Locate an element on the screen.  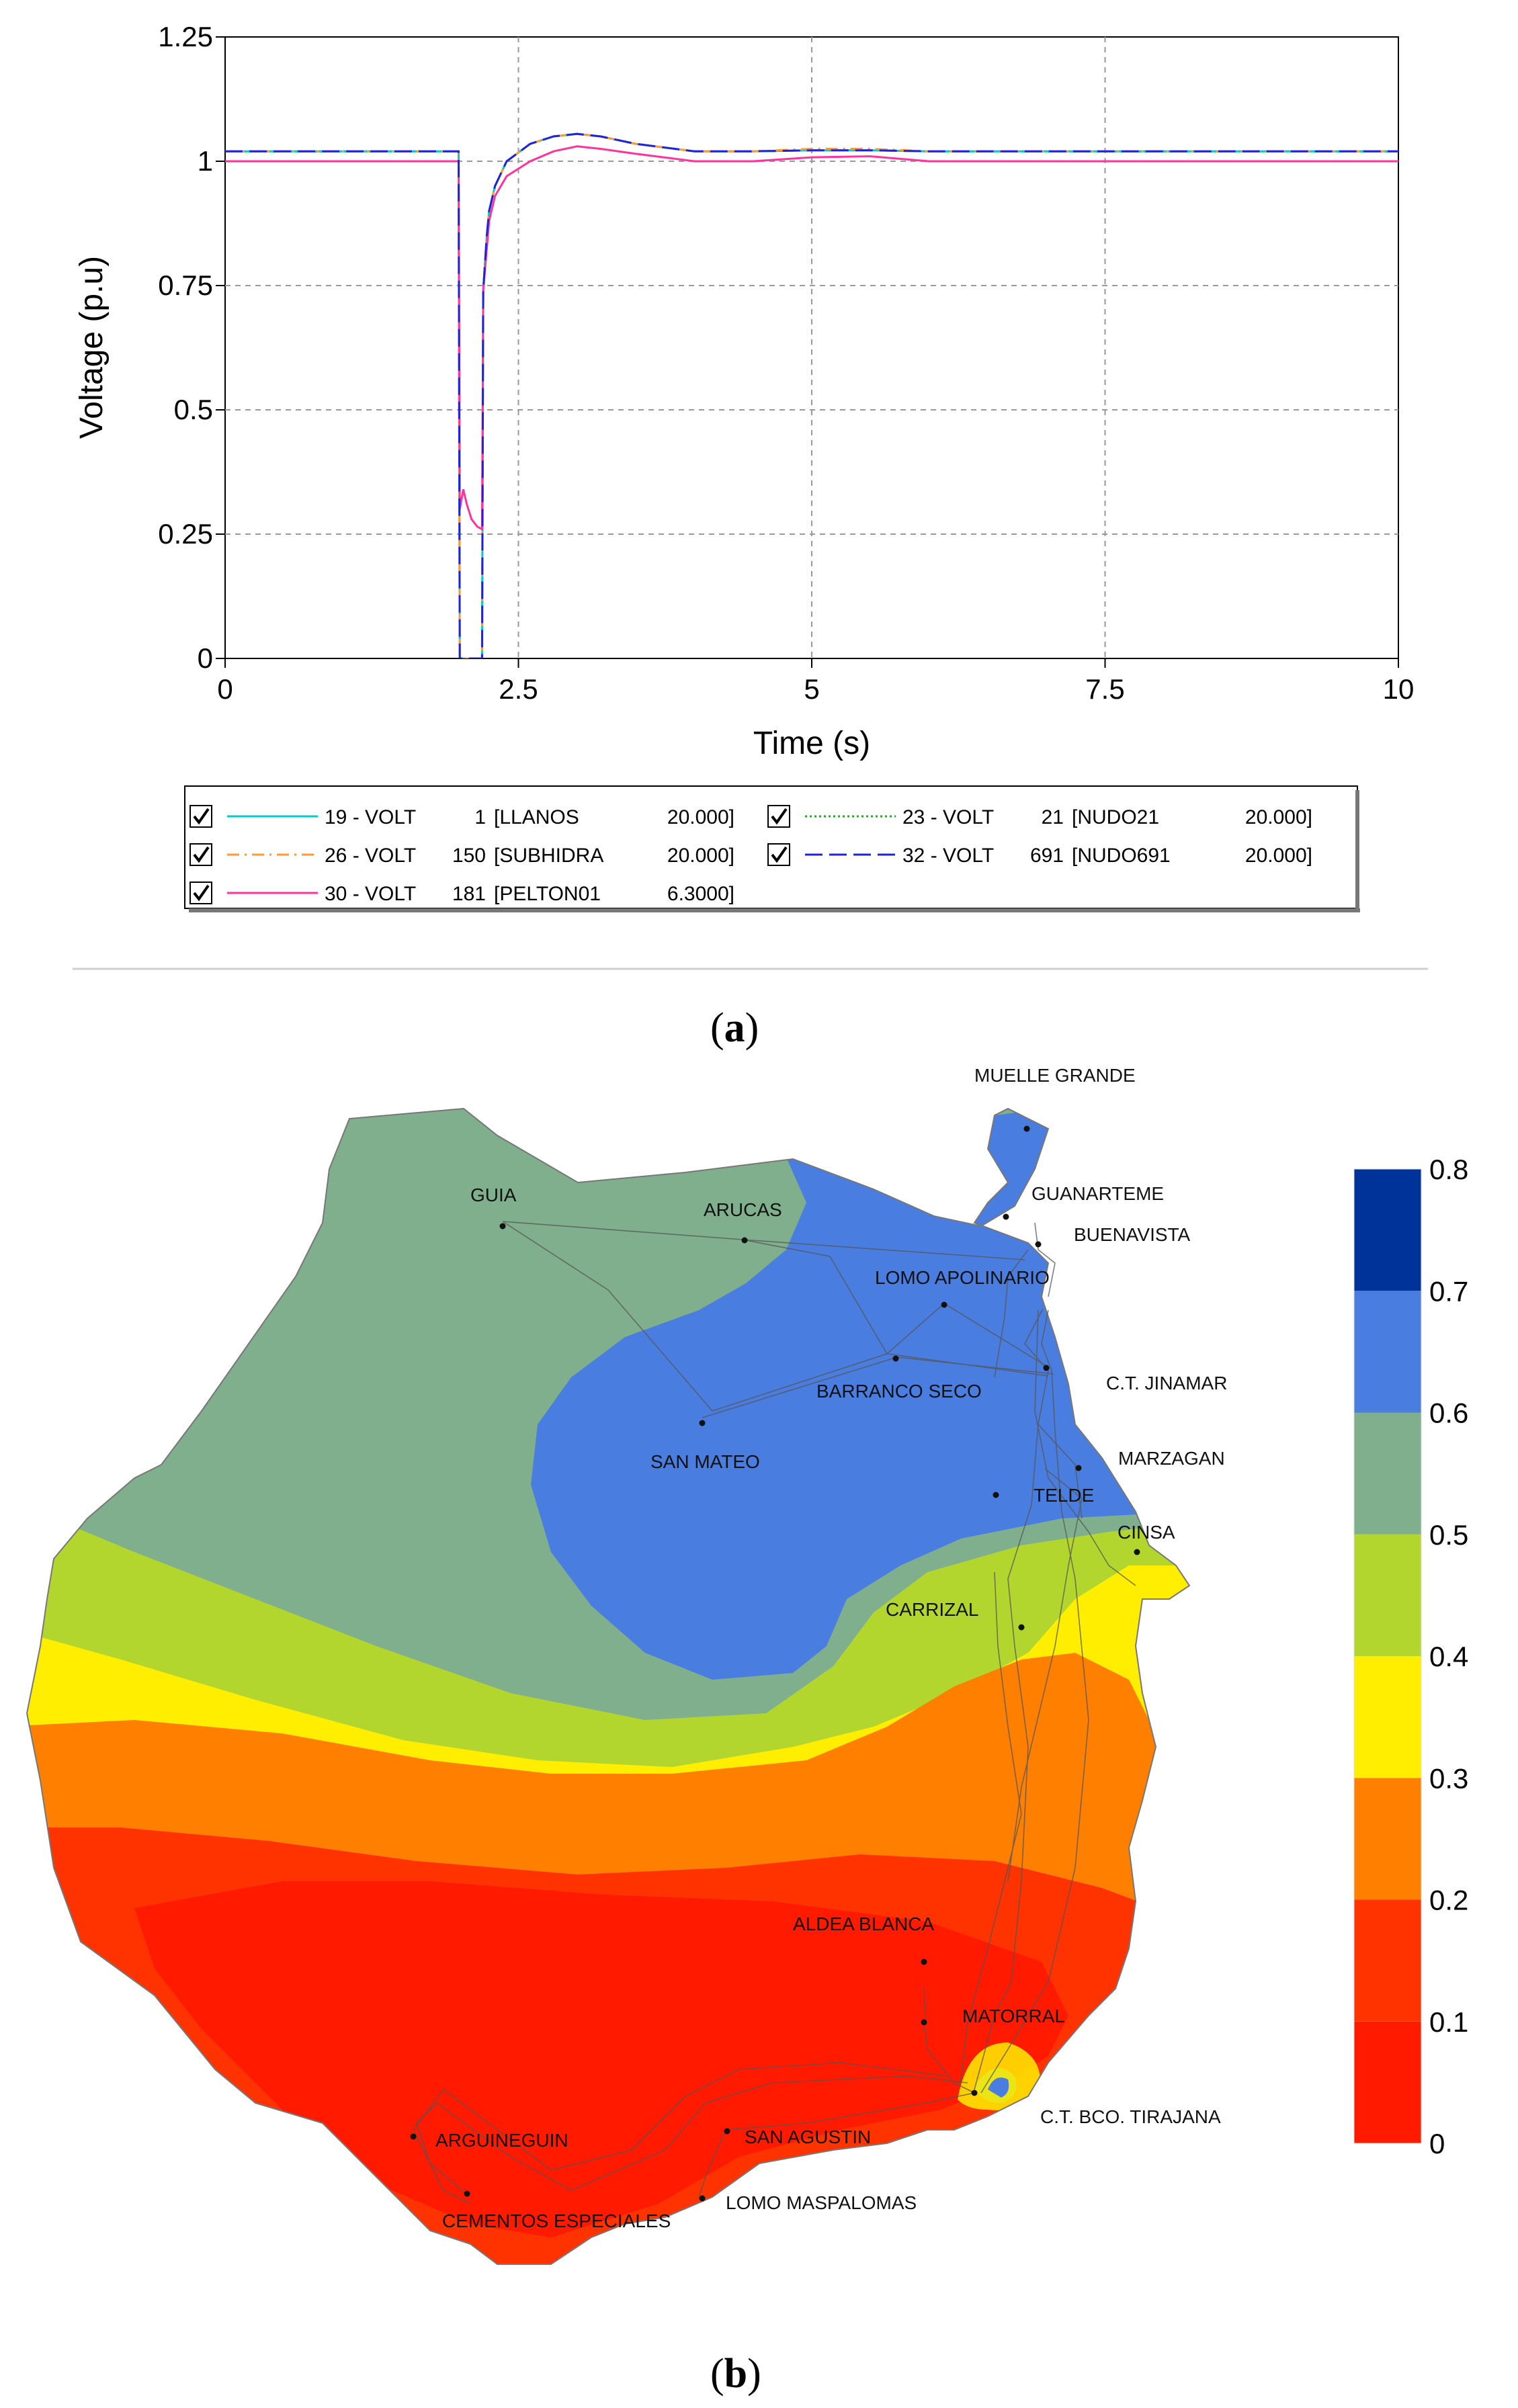
station-label: TELDE is located at coordinates (1064, 1495).